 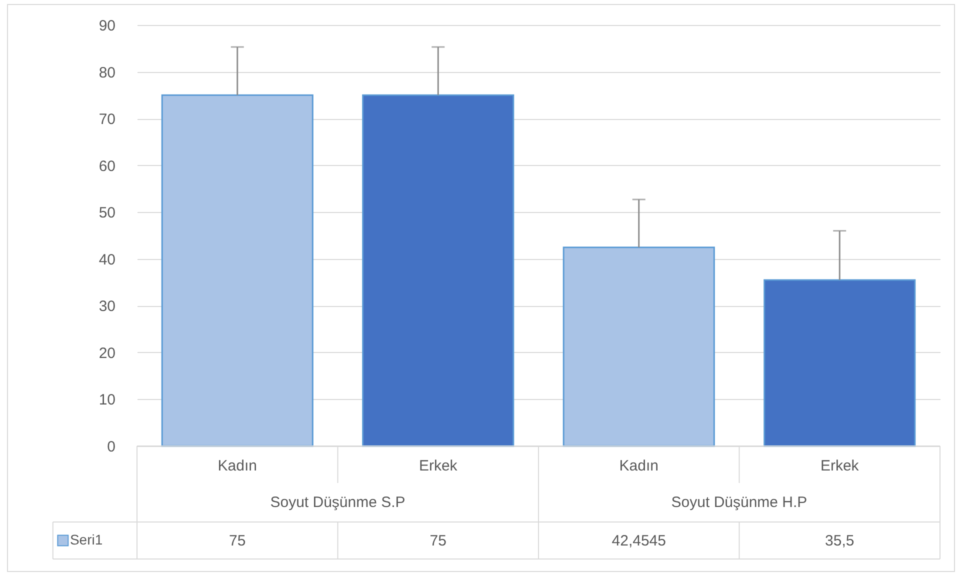 I want to click on y-tick-label: 30, so click(x=107, y=307).